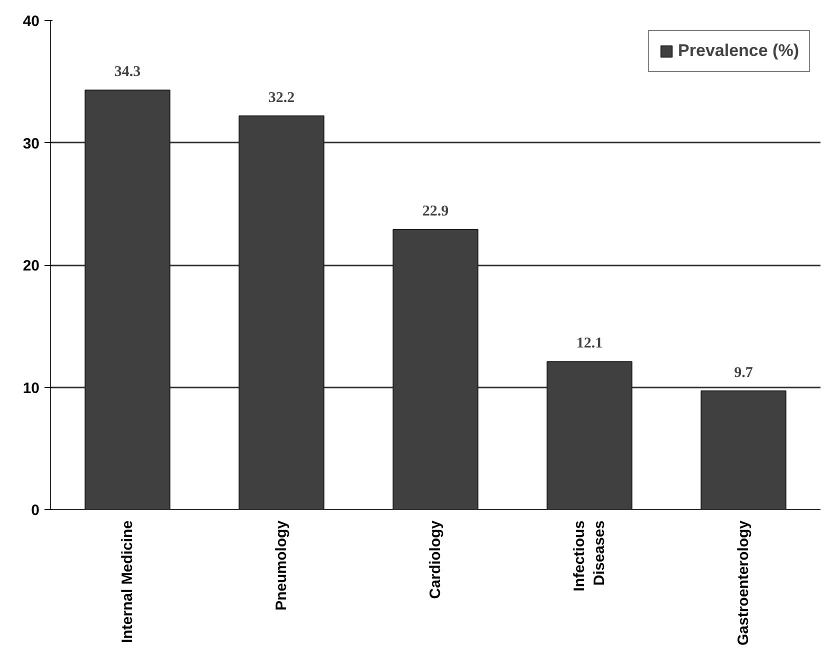 The image size is (830, 648). I want to click on x-tick-label: Infectious Diseases, so click(589, 556).